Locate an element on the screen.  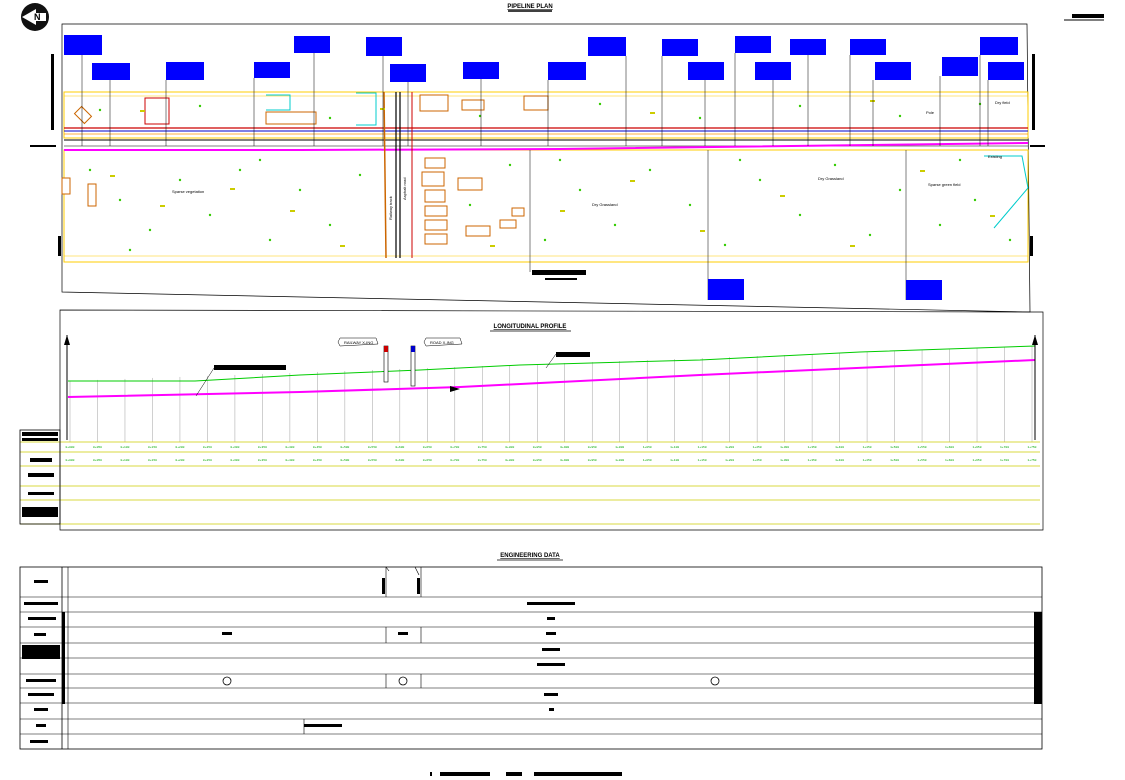
chainage-label-lower: 0+100 is located at coordinates (124, 460).